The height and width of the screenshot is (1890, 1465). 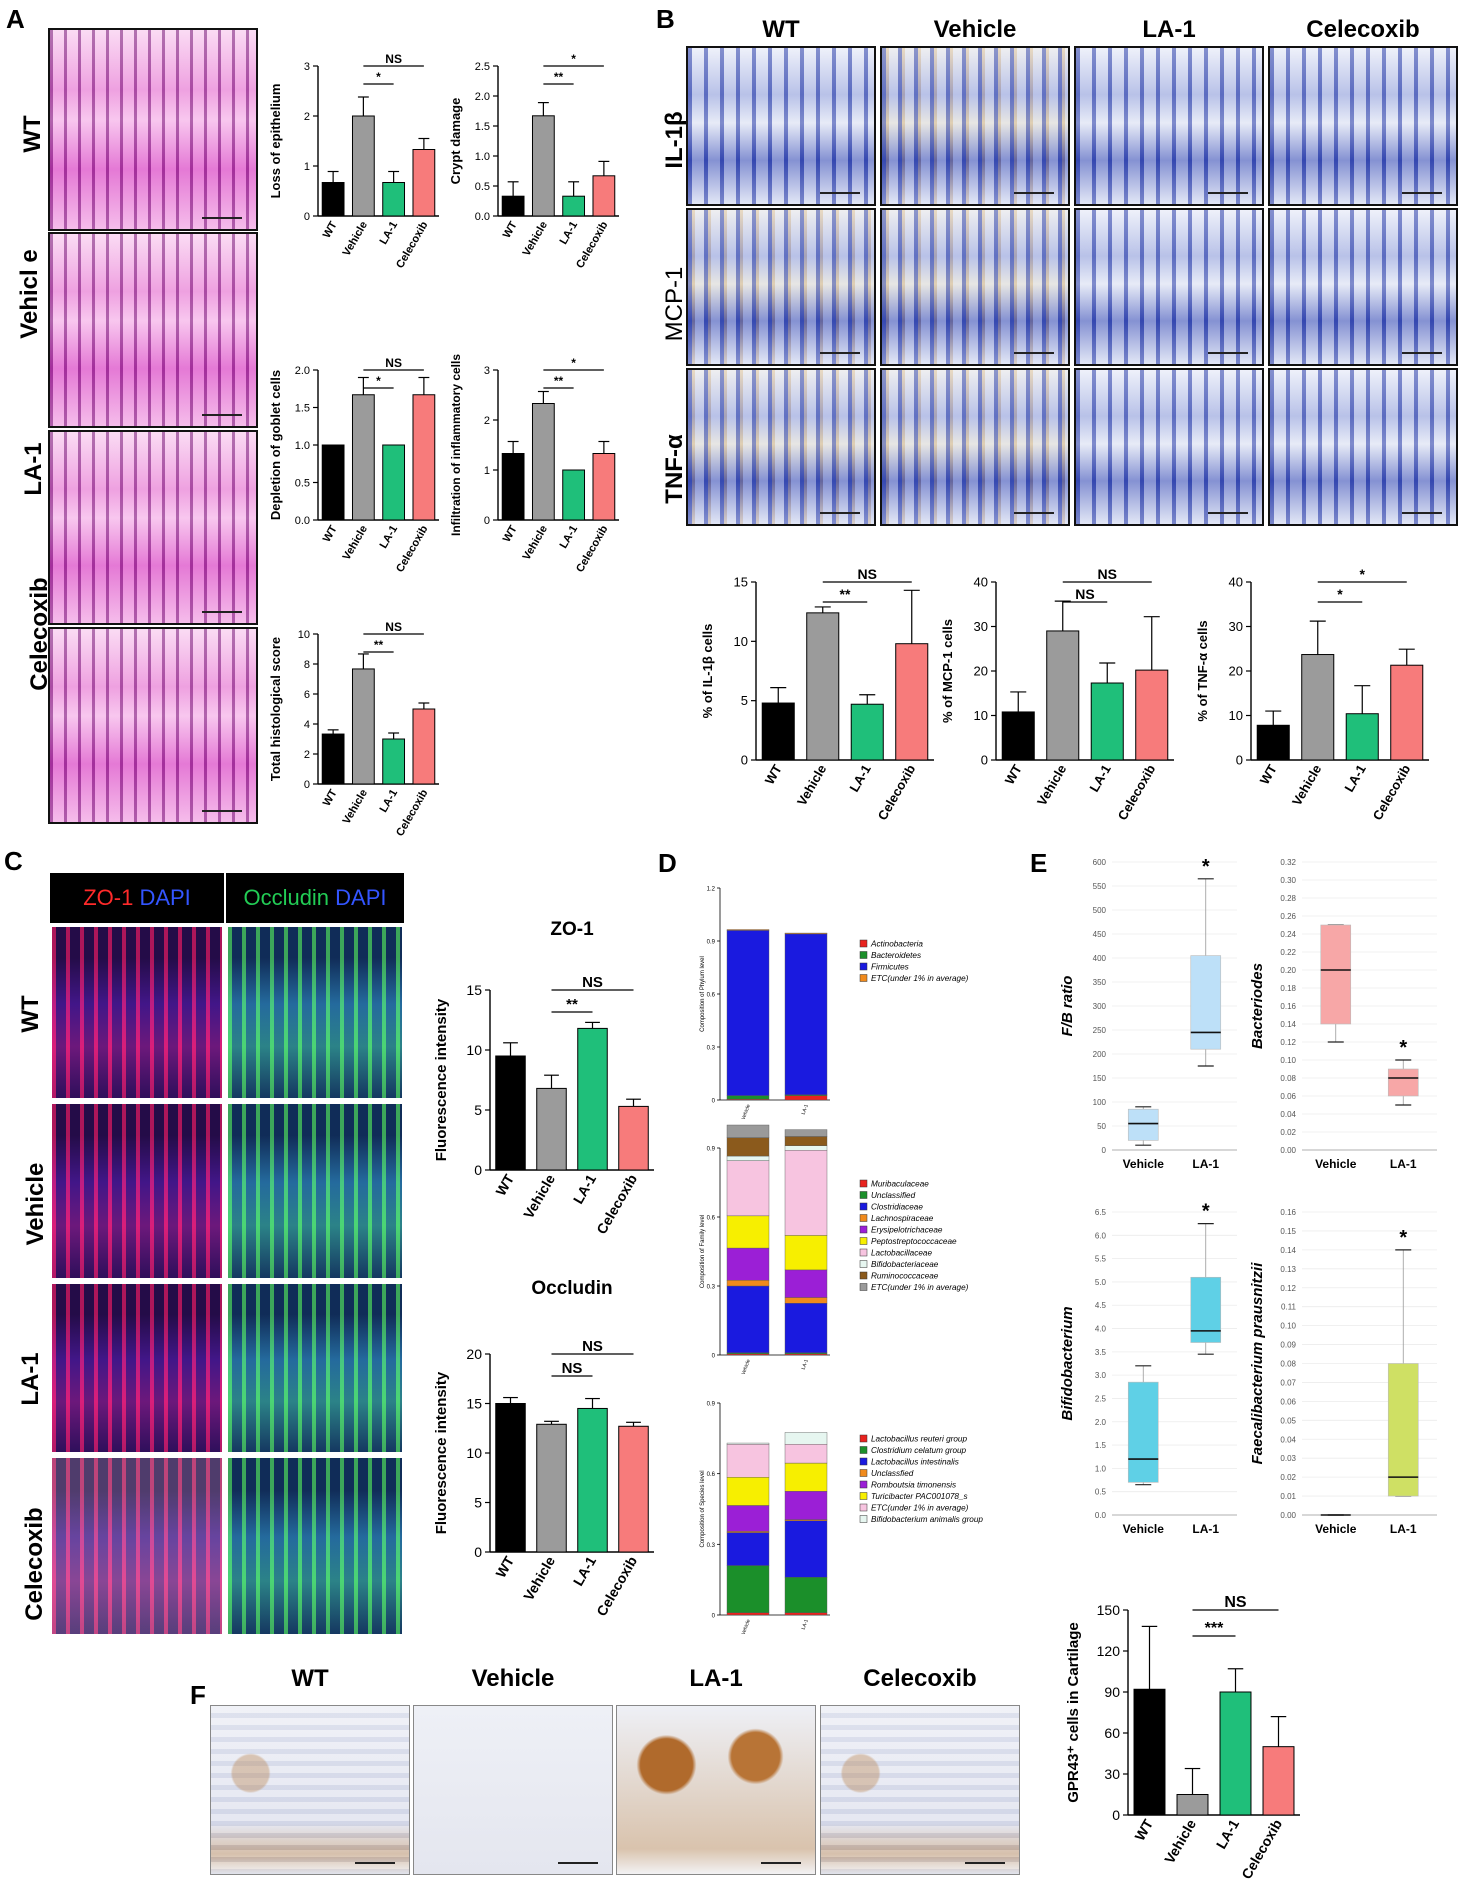 What do you see at coordinates (330, 533) in the screenshot?
I see `x-tick-label: WT` at bounding box center [330, 533].